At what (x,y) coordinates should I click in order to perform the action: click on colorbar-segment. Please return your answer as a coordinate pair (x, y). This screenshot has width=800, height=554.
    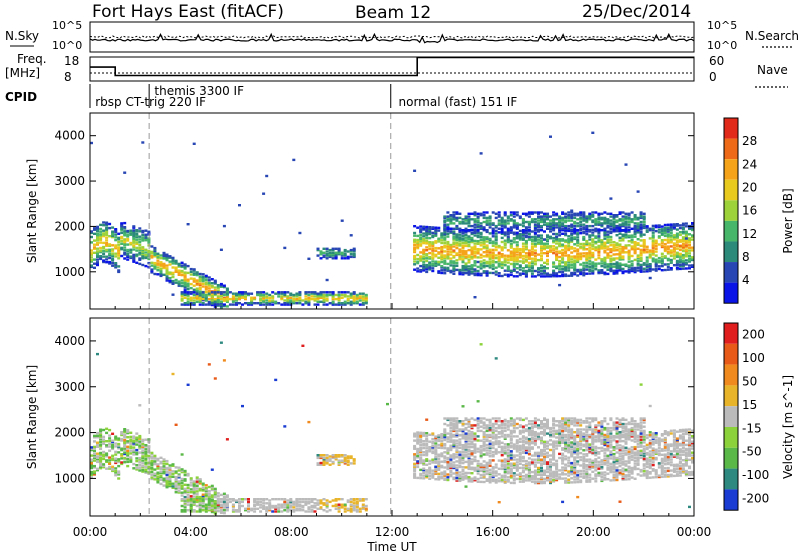
    Looking at the image, I should click on (731, 128).